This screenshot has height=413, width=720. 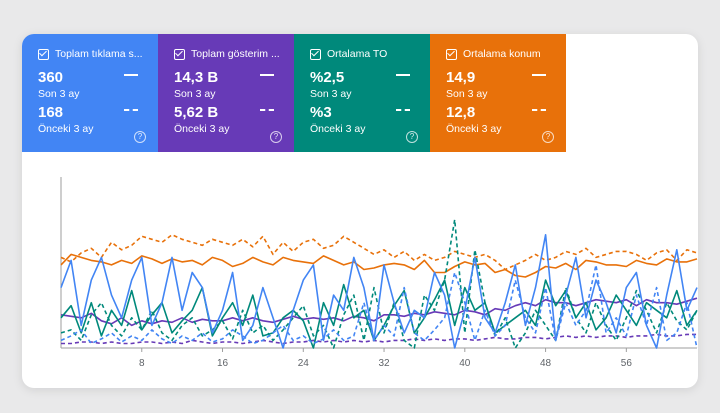 I want to click on metric-tile-ctr: Ortalama TO %2,5 Son 3 ay %3 Önceki 3 ay?, so click(x=362, y=93).